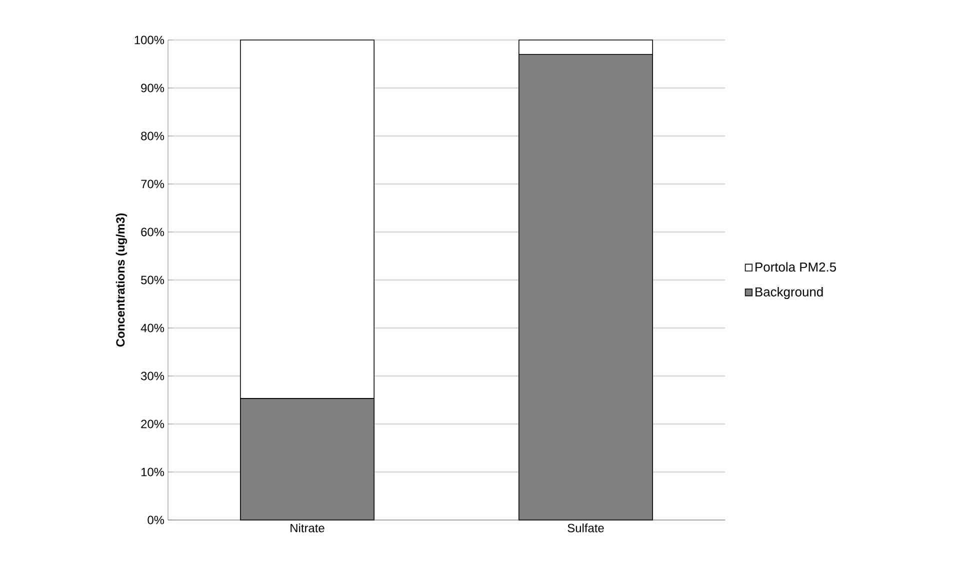 The height and width of the screenshot is (579, 959). What do you see at coordinates (152, 328) in the screenshot?
I see `y-tick-label: 40%` at bounding box center [152, 328].